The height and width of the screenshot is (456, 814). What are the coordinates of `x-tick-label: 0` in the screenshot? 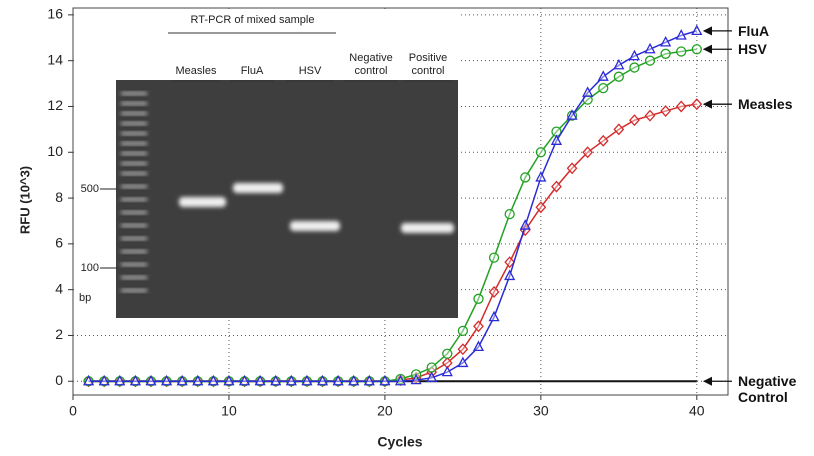 It's located at (73, 411).